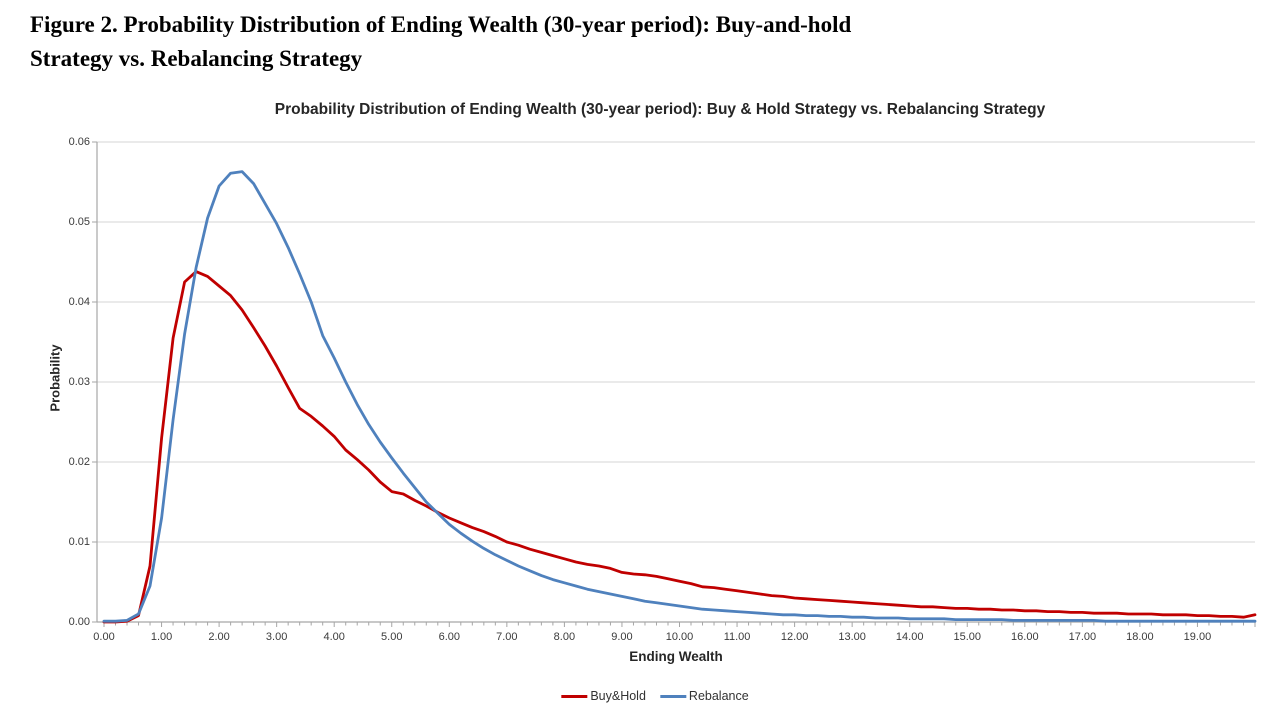 This screenshot has height=722, width=1280. I want to click on x-tick-label: 18.00, so click(1140, 637).